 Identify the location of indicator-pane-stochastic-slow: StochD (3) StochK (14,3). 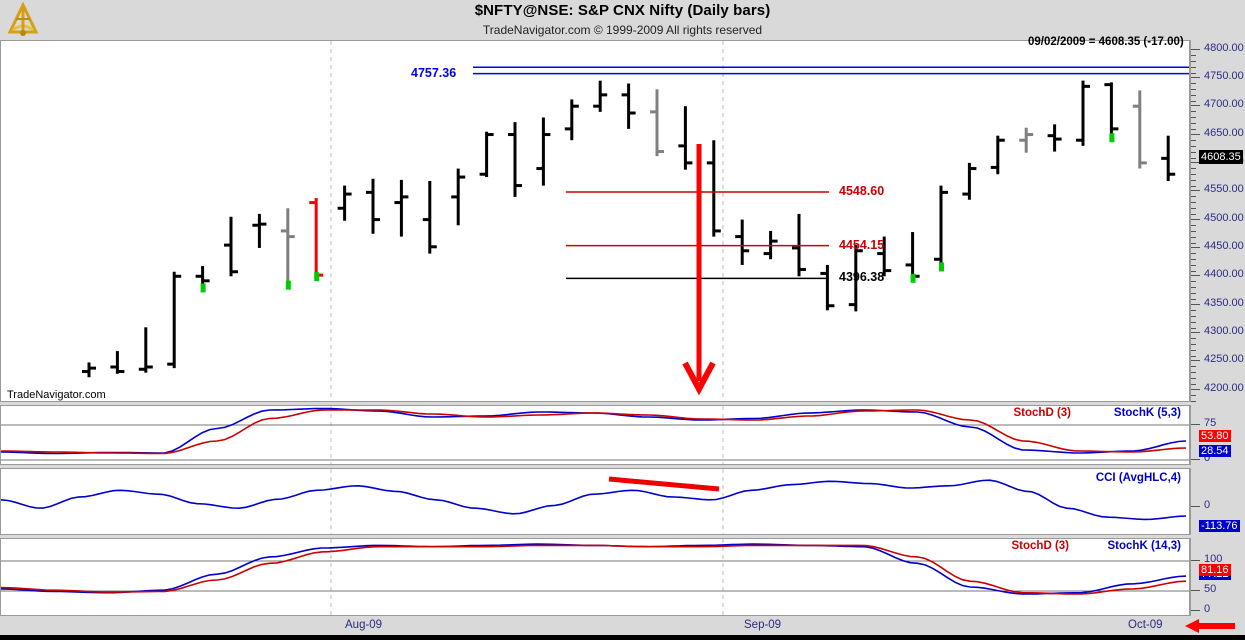
(595, 577).